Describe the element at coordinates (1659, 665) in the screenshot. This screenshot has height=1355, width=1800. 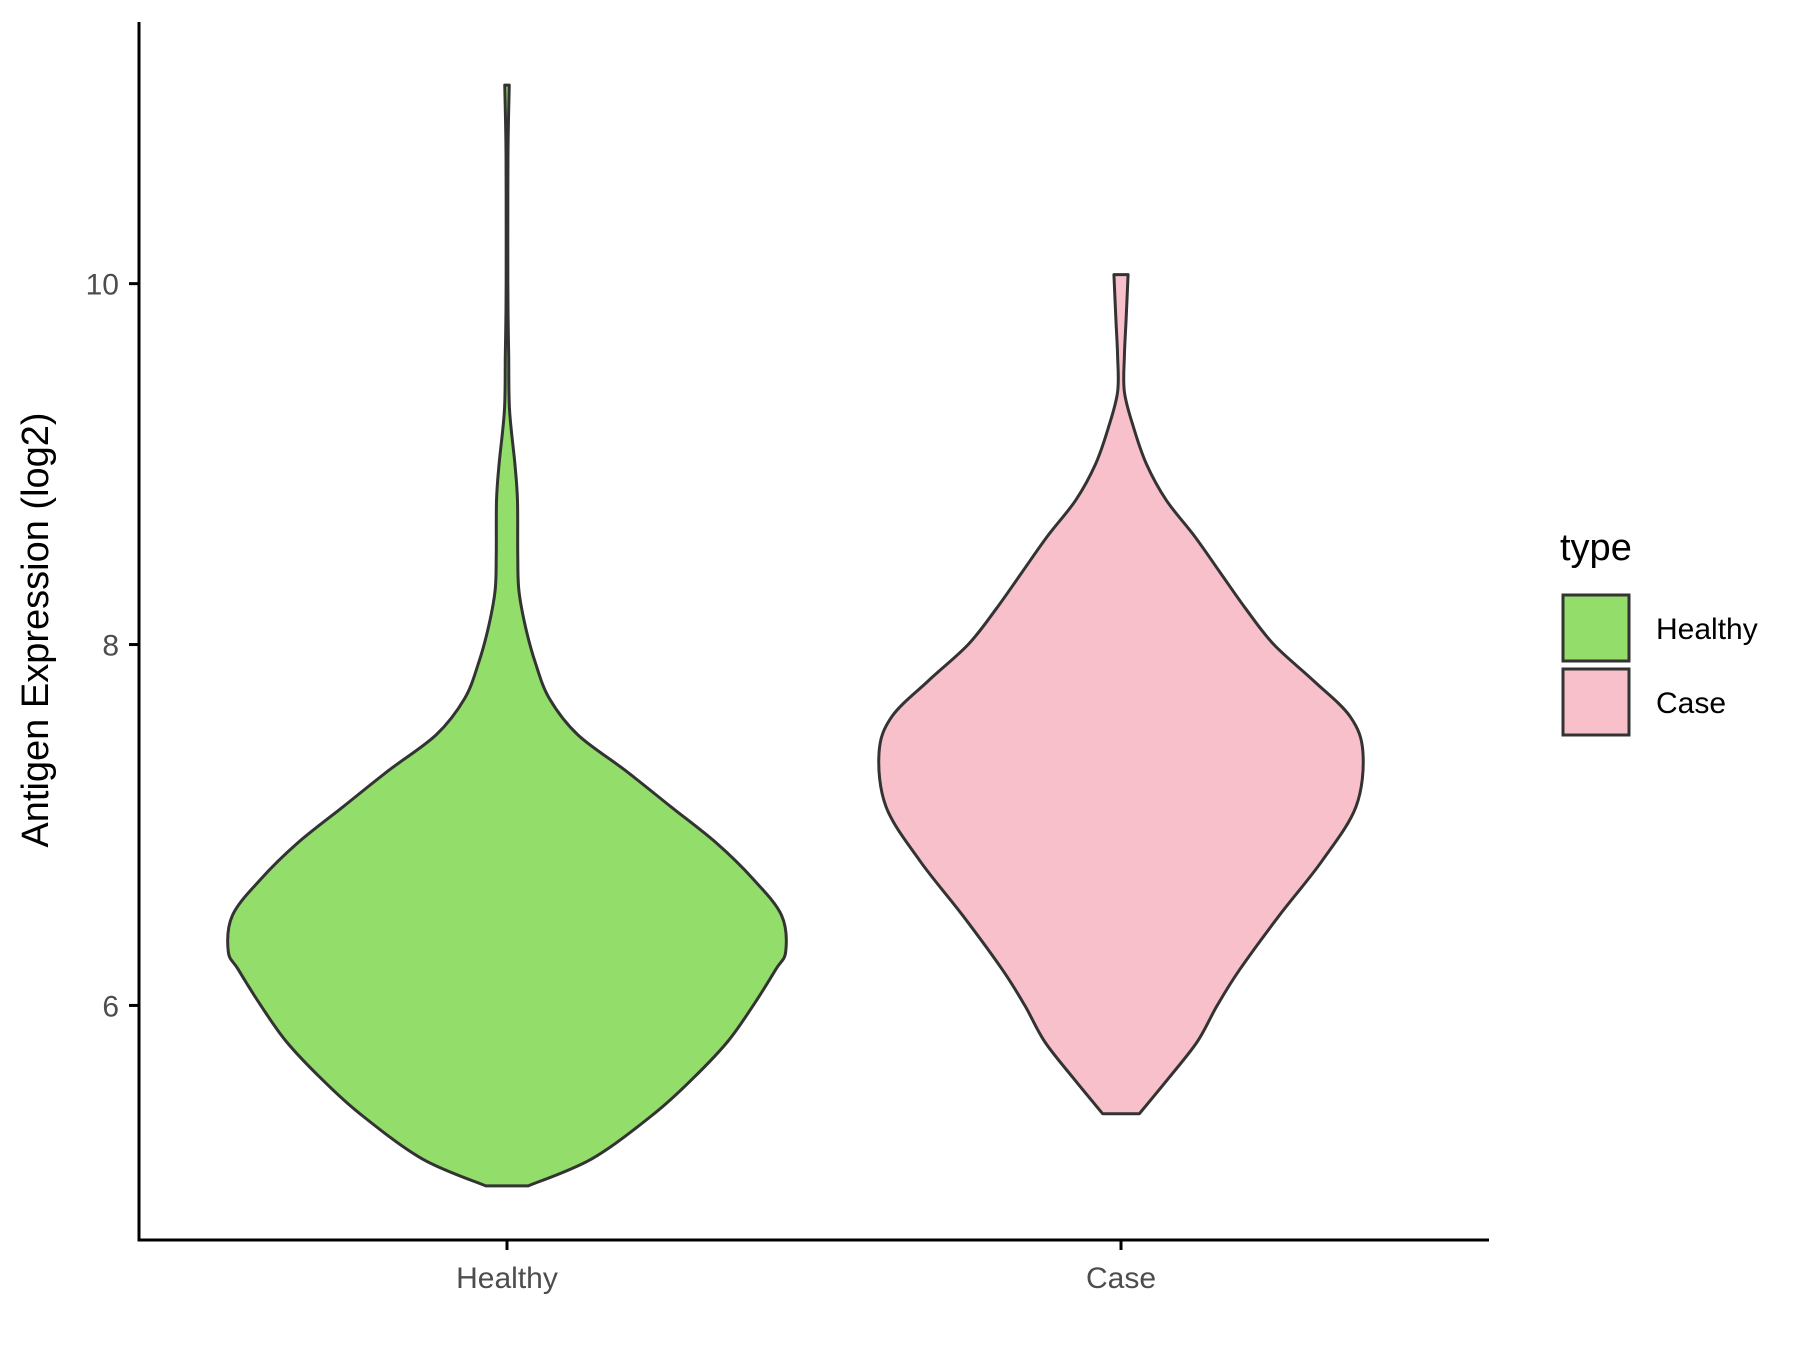
I see `legend-items: Healthy Case` at that location.